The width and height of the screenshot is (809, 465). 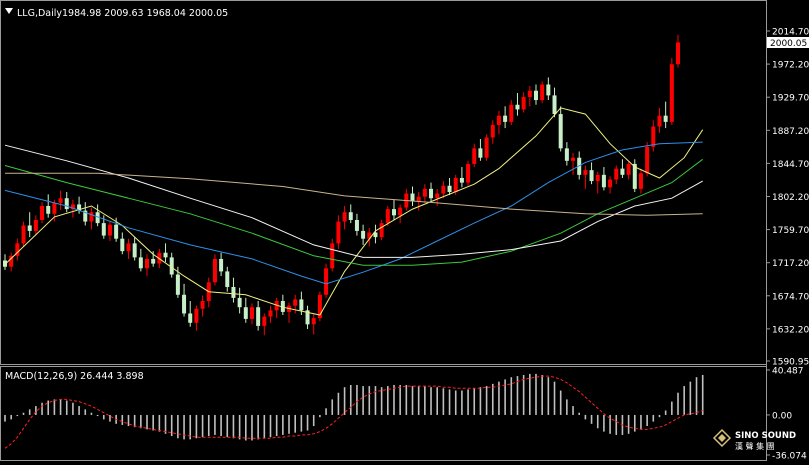 What do you see at coordinates (755, 446) in the screenshot?
I see `watermark-line2: 漢 聲 集 團` at bounding box center [755, 446].